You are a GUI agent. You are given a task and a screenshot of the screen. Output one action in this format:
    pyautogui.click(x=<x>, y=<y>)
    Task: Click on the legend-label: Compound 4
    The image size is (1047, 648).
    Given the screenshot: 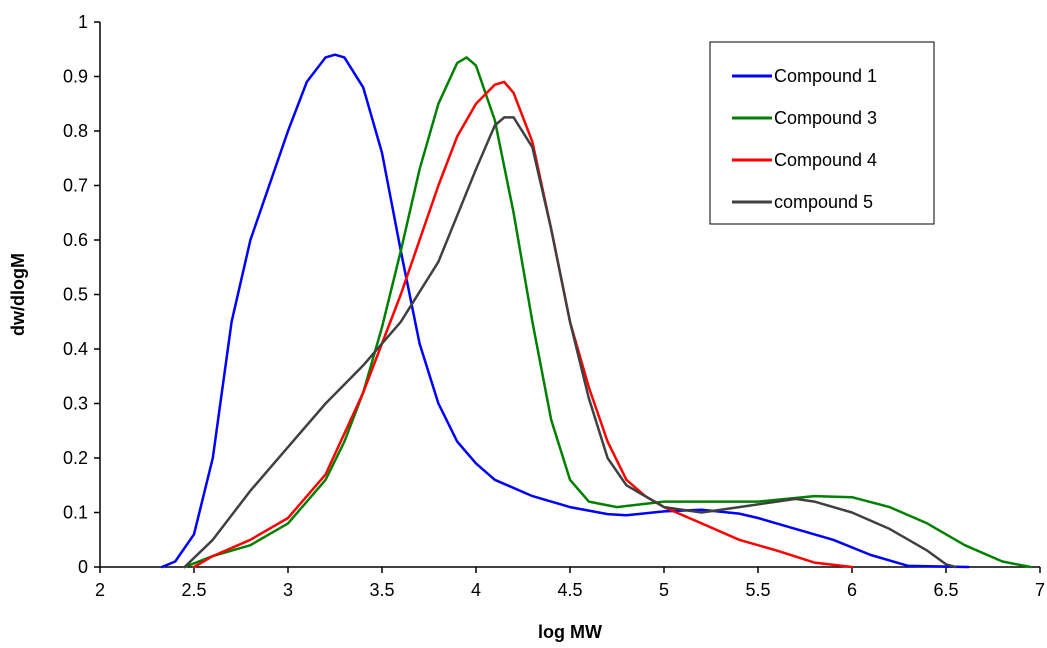 What is the action you would take?
    pyautogui.click(x=825, y=160)
    